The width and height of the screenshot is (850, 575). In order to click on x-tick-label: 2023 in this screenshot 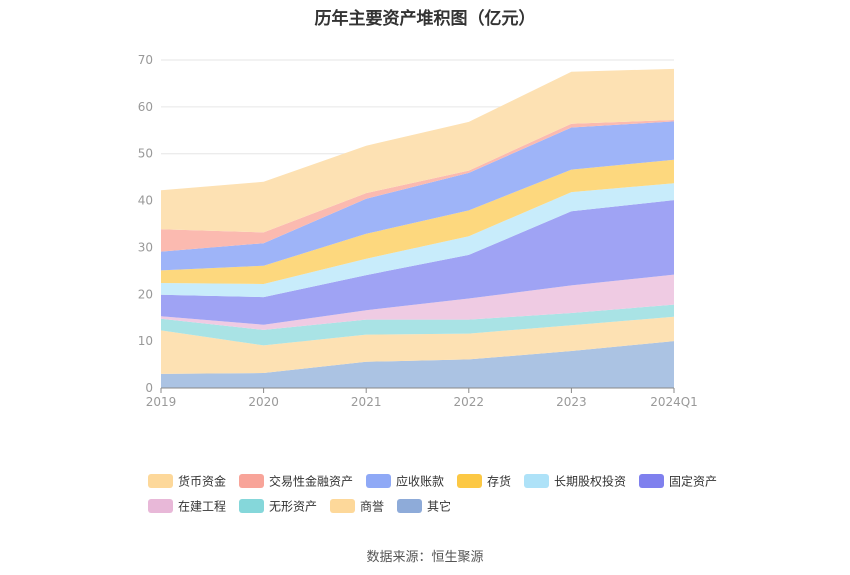, I will do `click(571, 402)`.